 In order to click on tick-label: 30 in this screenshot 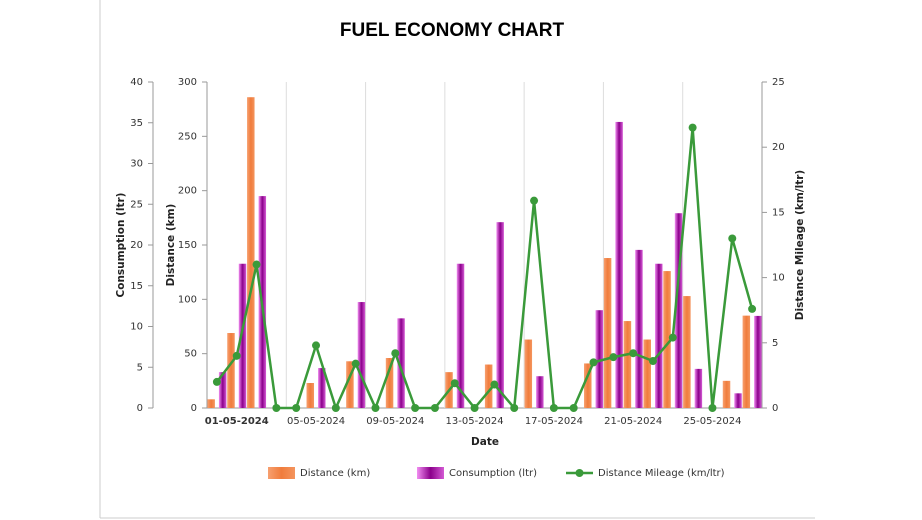, I will do `click(136, 164)`.